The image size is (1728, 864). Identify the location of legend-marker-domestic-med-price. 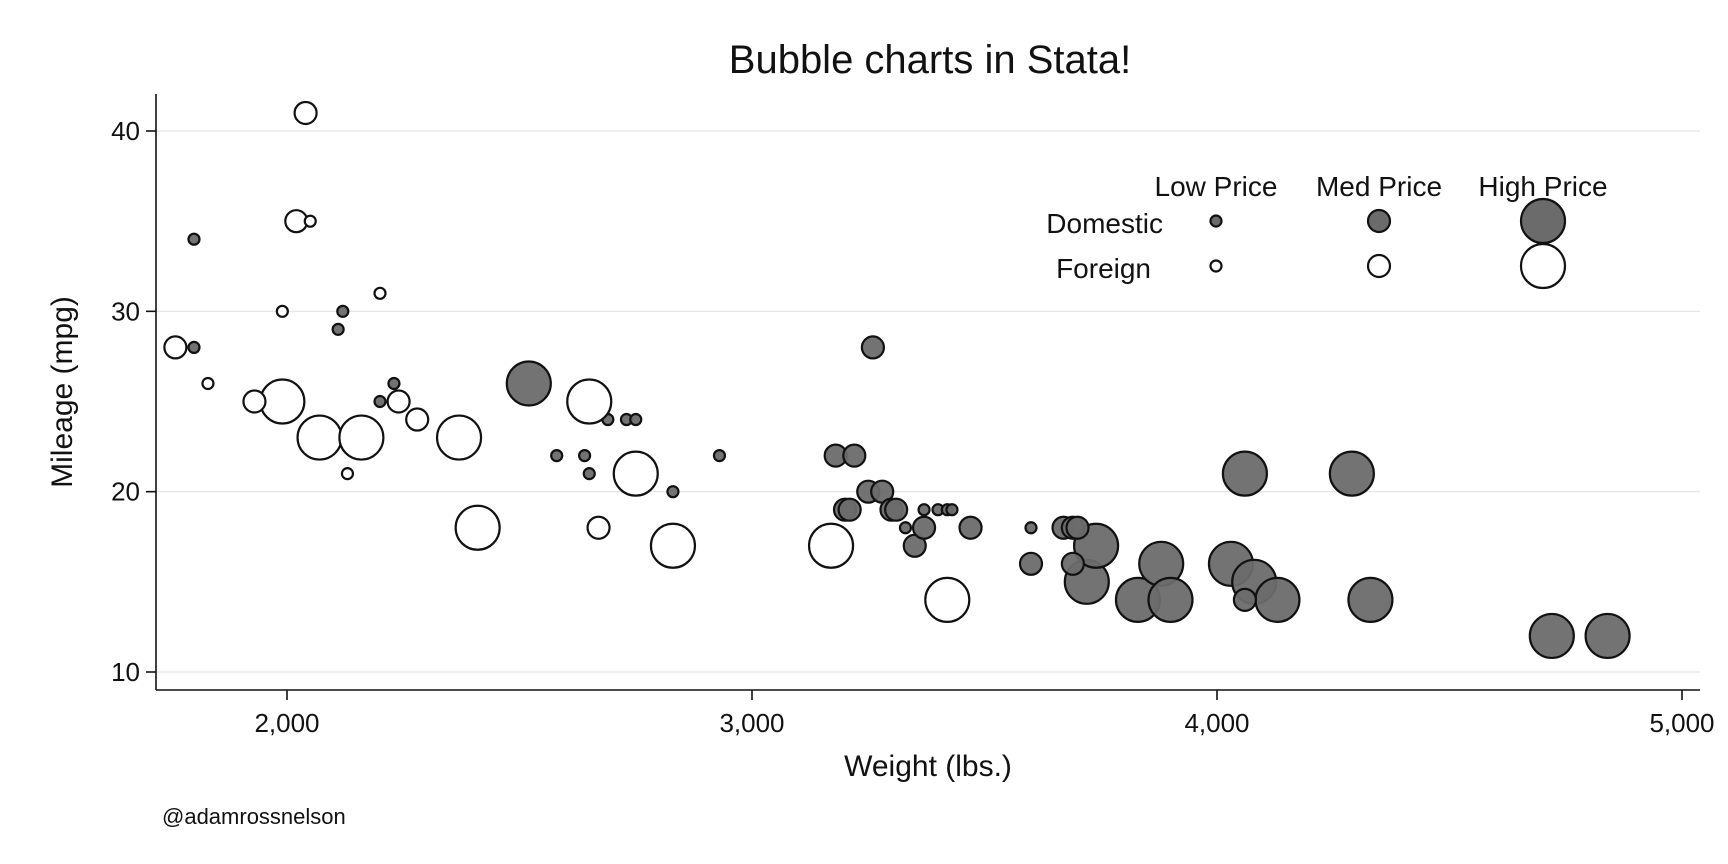
(1379, 221).